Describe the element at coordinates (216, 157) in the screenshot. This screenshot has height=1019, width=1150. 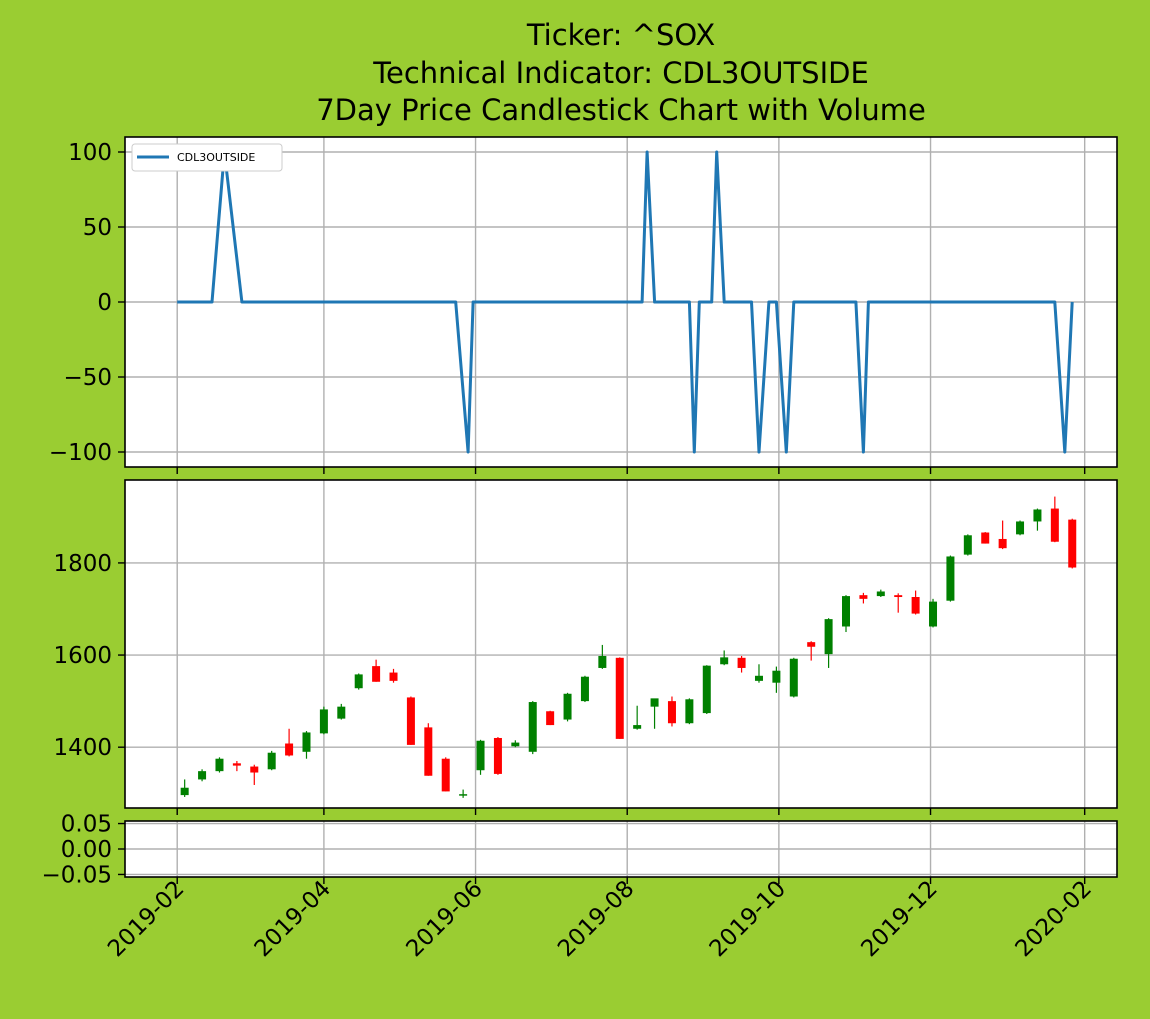
I see `legend-label: CDL3OUTSIDE` at that location.